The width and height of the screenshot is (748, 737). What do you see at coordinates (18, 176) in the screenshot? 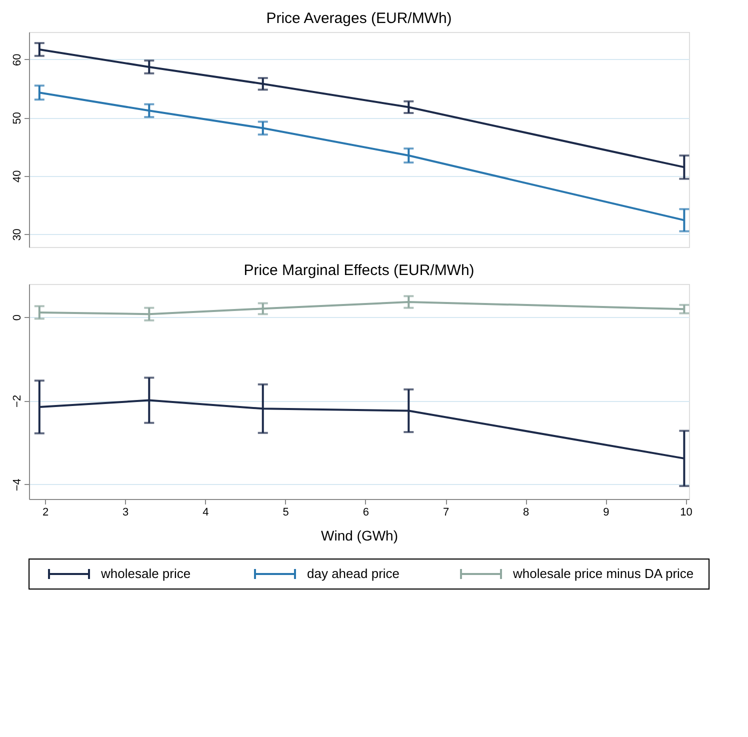
I see `y-tick-label: 40` at bounding box center [18, 176].